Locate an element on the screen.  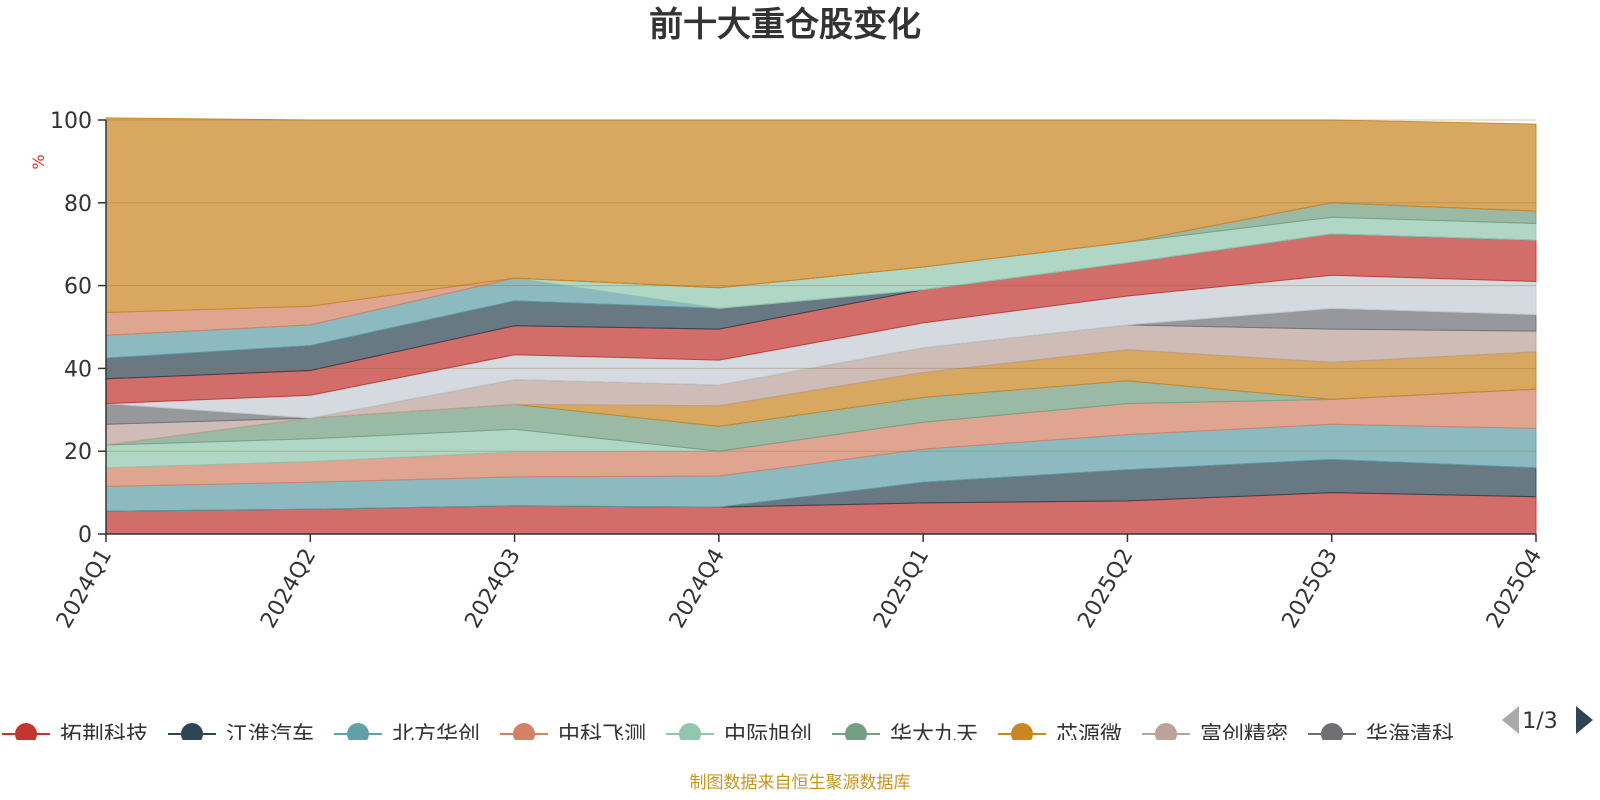
y-tick-label: 20 is located at coordinates (78, 452).